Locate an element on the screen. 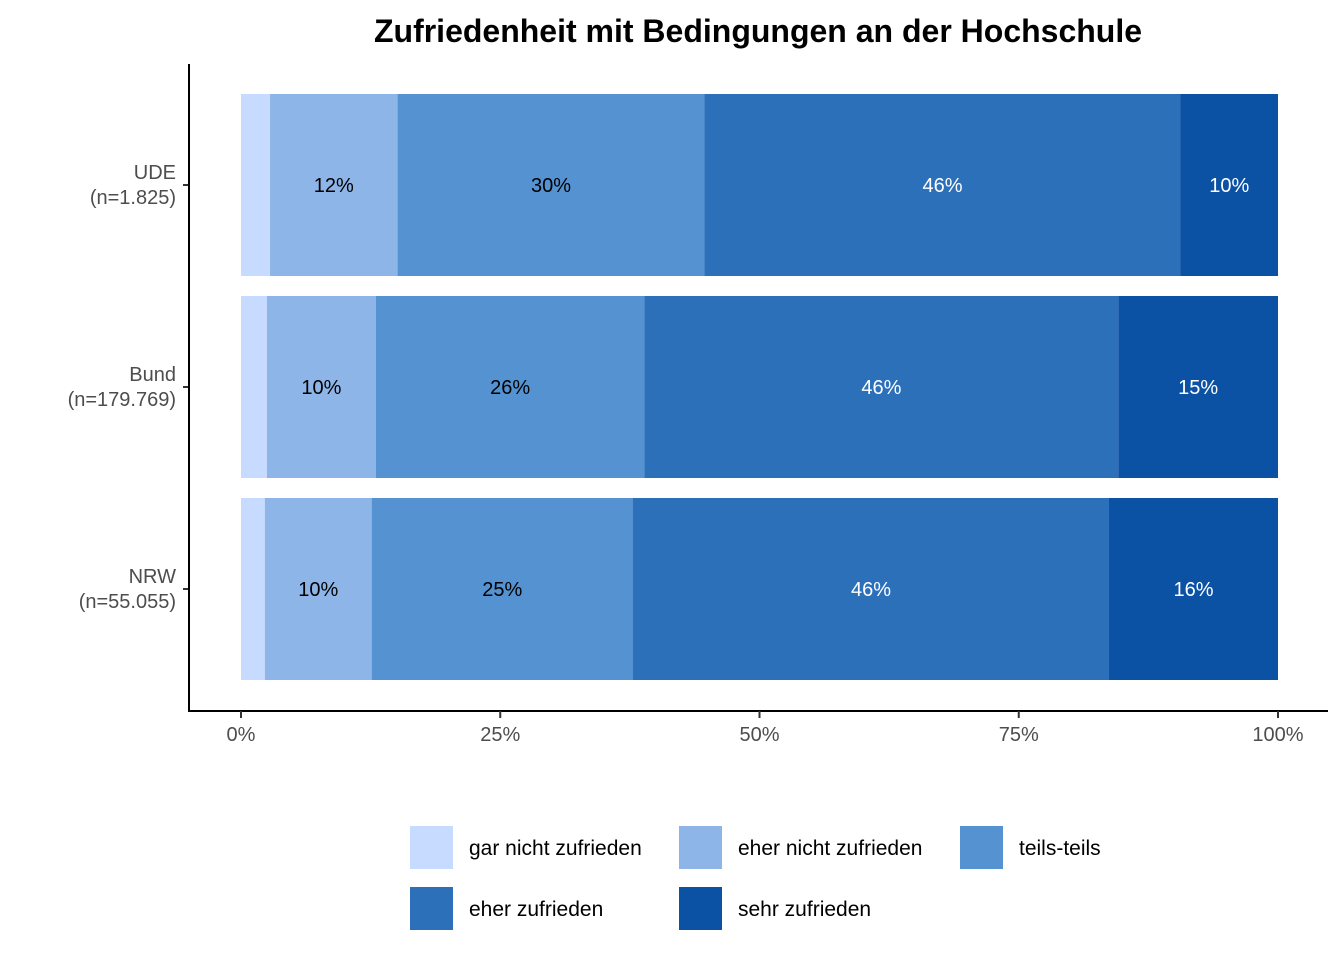 The width and height of the screenshot is (1344, 965). category-sample-size: (n=1.825) is located at coordinates (133, 198).